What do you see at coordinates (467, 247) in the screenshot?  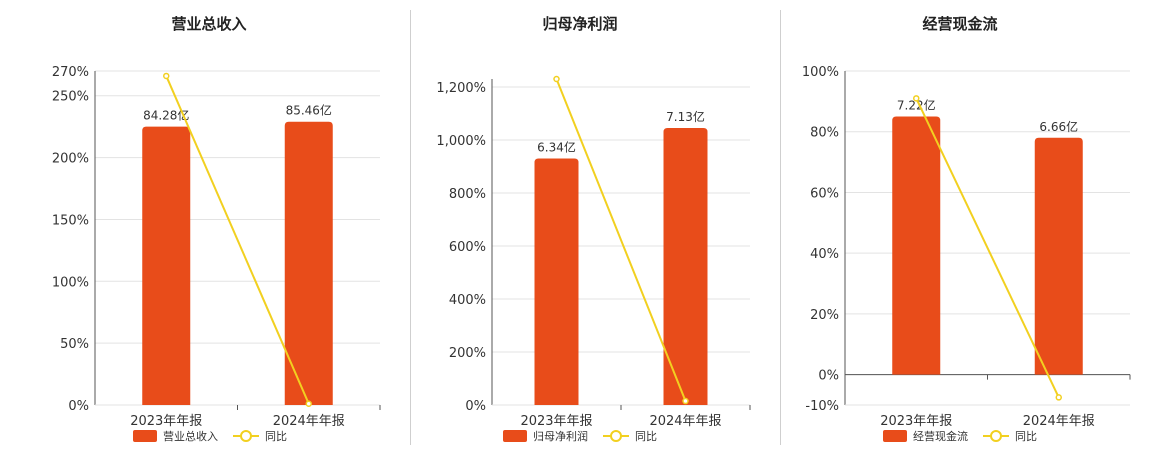 I see `y-tick-label: 600%` at bounding box center [467, 247].